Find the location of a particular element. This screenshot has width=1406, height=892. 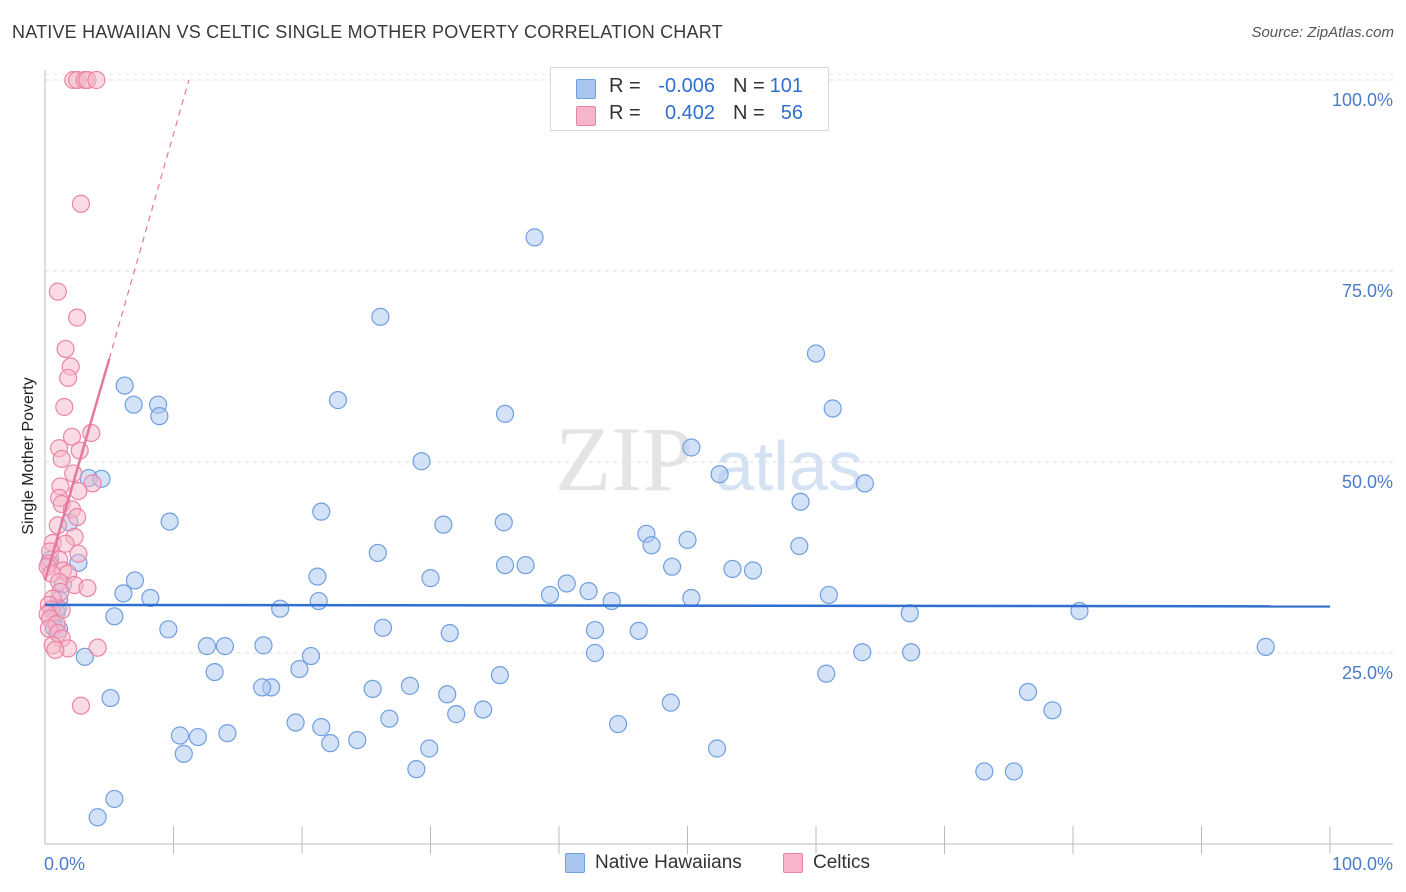

y-tick-labels: 25.0% 50.0% 75.0% 100.0% is located at coordinates (1362, 386).